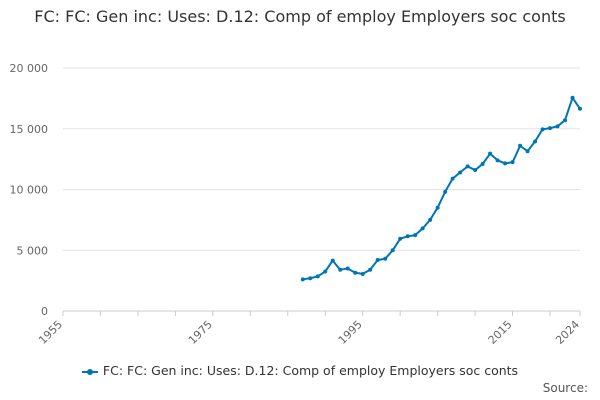 This screenshot has width=600, height=400. What do you see at coordinates (29, 68) in the screenshot?
I see `y-tick-label: 20 000` at bounding box center [29, 68].